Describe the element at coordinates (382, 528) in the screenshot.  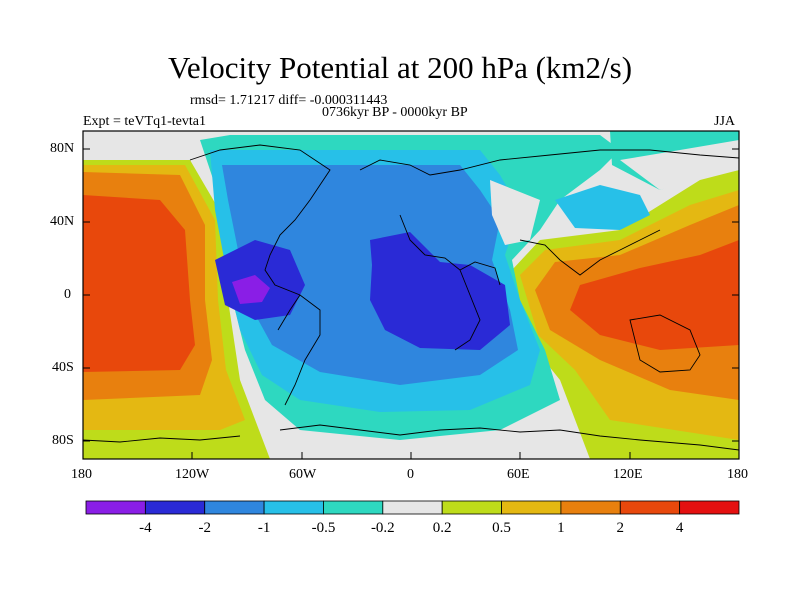
I see `colorbar-label: -0.2` at that location.